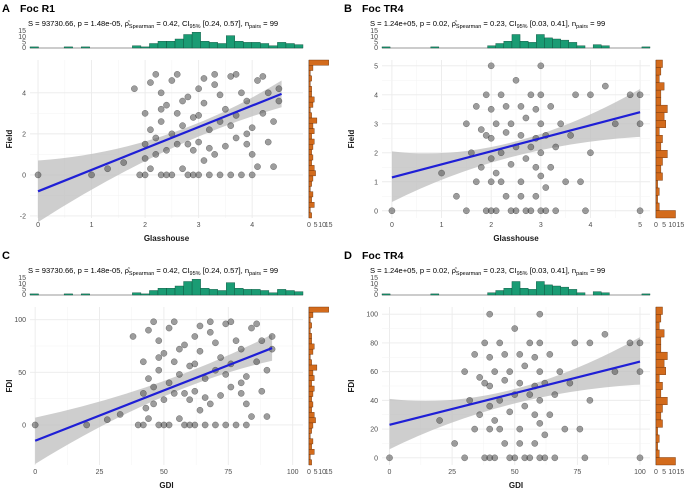 The image size is (685, 493). Describe the element at coordinates (374, 372) in the screenshot. I see `y-tick-label: 60` at that location.